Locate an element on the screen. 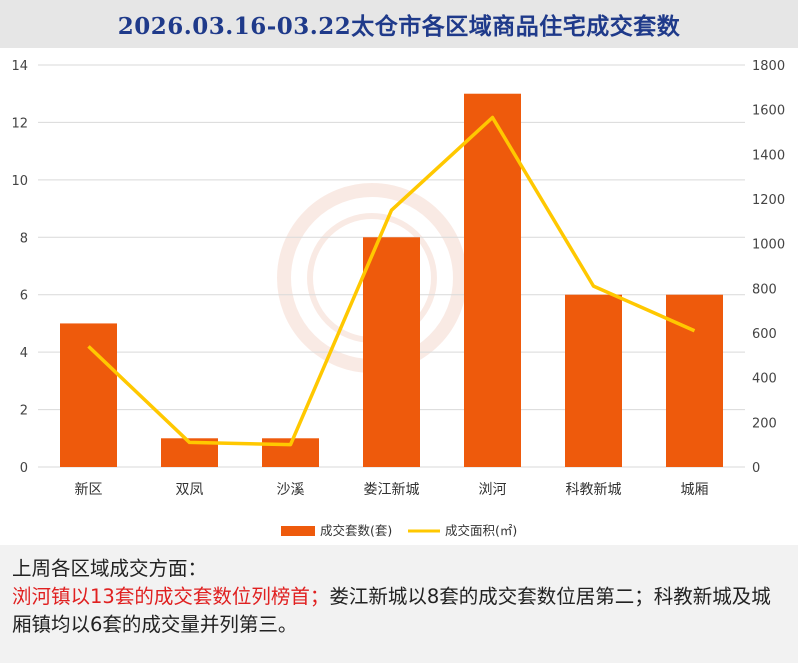 Image resolution: width=798 pixels, height=663 pixels. right-tick-label: 400 is located at coordinates (764, 379).